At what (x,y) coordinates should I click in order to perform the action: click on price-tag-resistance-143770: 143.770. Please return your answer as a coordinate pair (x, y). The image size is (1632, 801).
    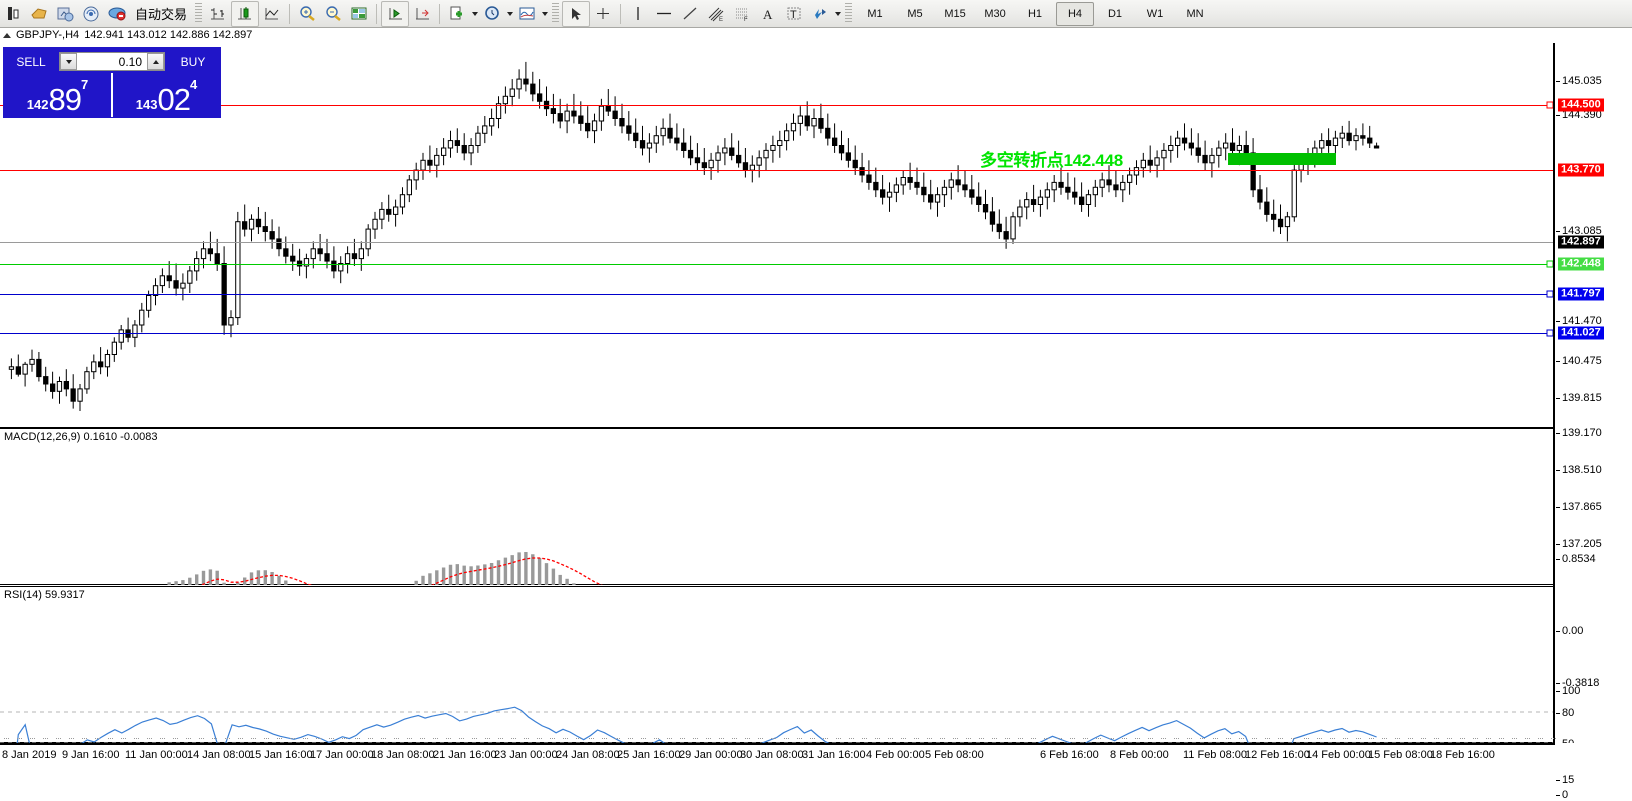
    Looking at the image, I should click on (1581, 170).